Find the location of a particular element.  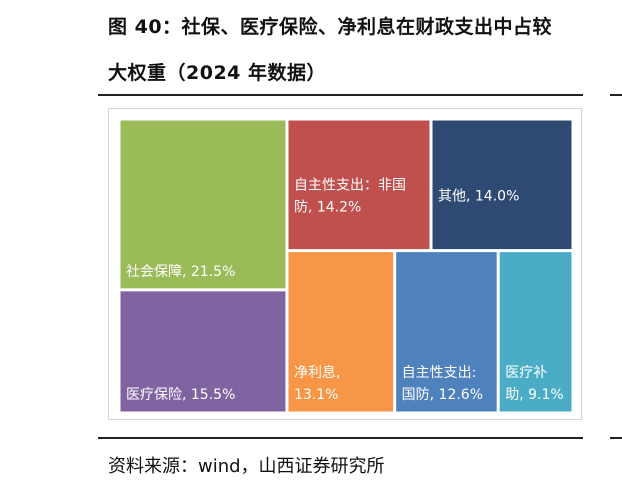

adjacent-figure-rule-top is located at coordinates (616, 95).